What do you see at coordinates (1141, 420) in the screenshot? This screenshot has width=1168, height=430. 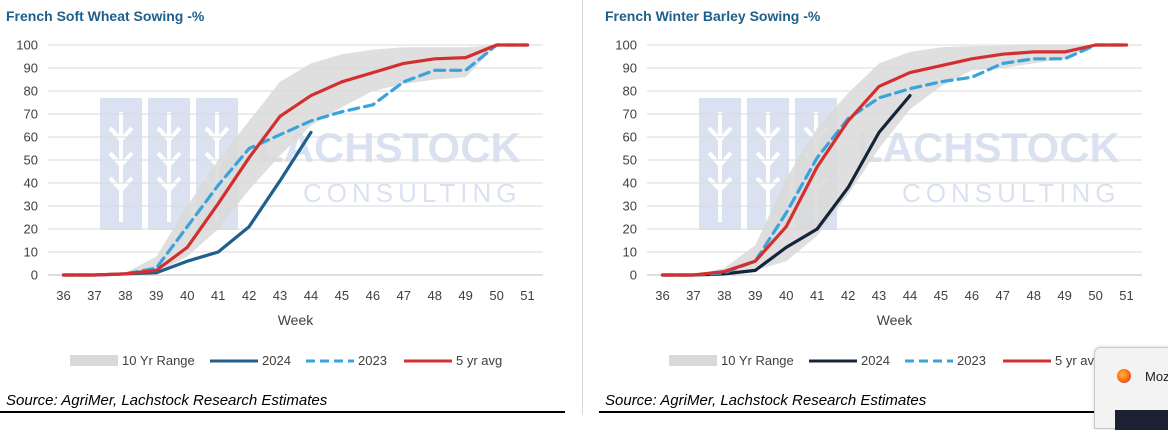 I see `popup-thumbnail` at bounding box center [1141, 420].